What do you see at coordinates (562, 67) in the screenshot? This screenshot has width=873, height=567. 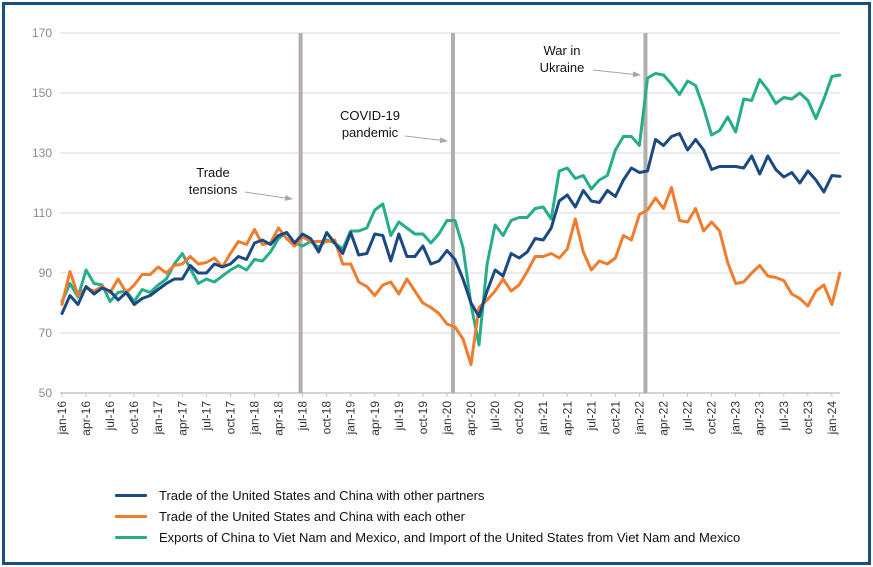 I see `event-annotation: Ukraine` at bounding box center [562, 67].